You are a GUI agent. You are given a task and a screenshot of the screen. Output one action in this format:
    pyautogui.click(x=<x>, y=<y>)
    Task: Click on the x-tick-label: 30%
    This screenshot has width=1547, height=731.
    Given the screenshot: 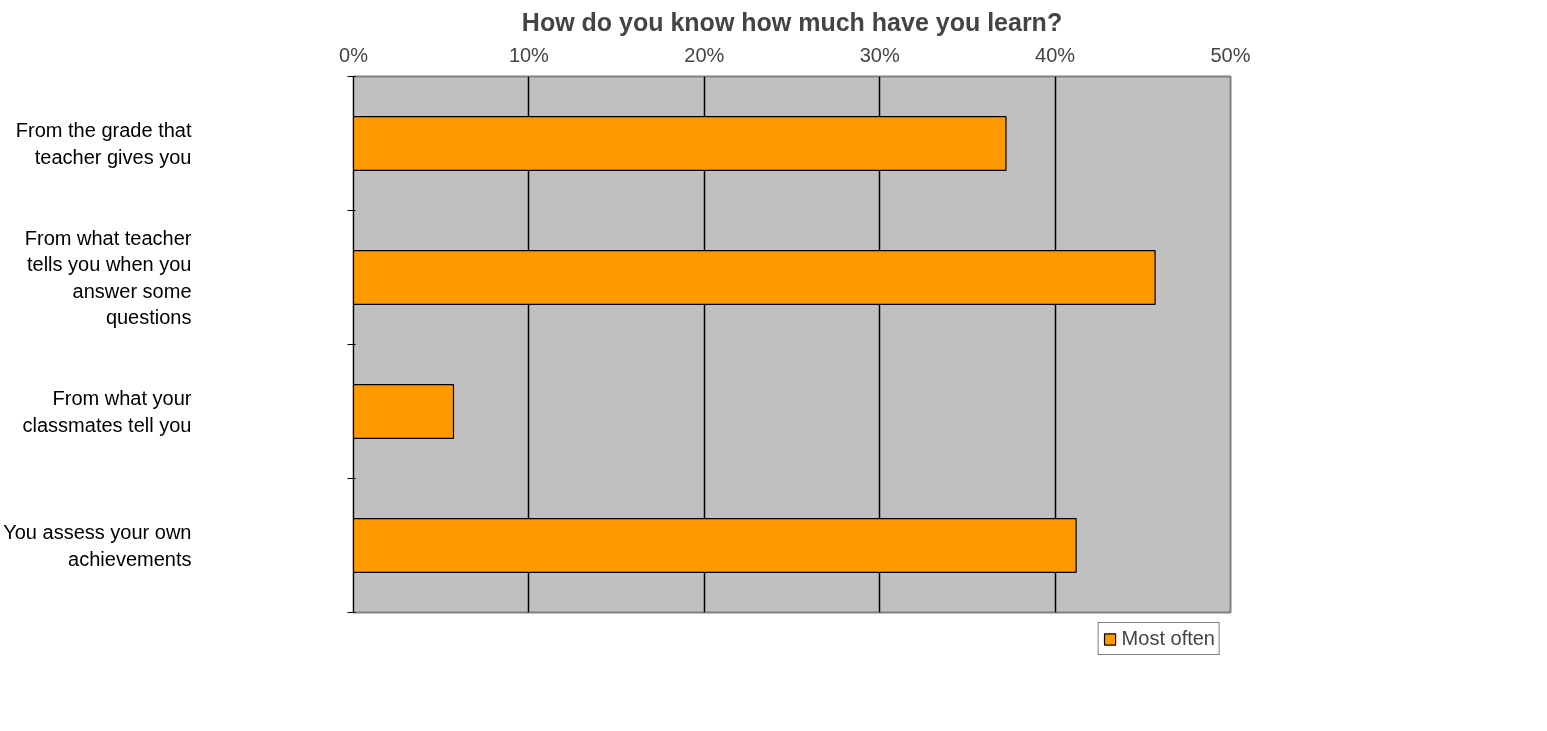 What is the action you would take?
    pyautogui.click(x=879, y=54)
    